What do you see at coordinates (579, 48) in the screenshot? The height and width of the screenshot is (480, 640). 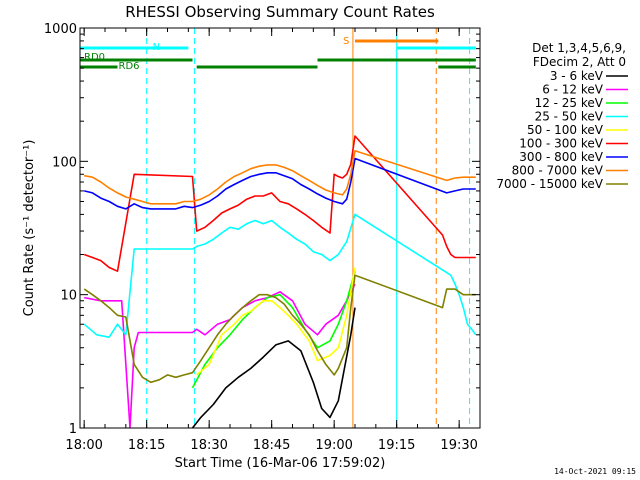 I see `legend-header-line-1: Det 1,3,4,5,6,9,` at bounding box center [579, 48].